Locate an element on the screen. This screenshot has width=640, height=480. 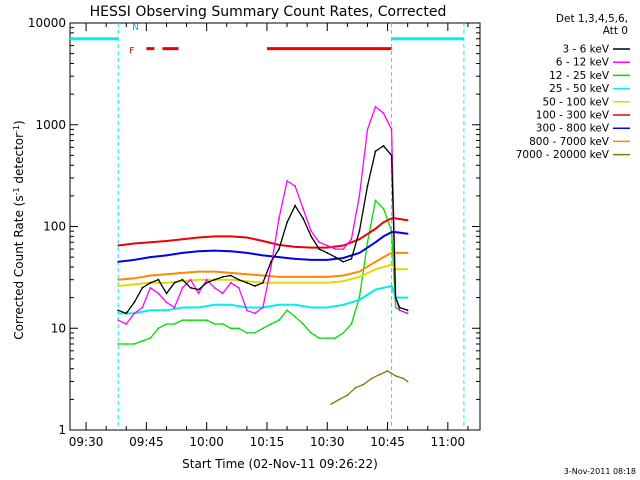
legend-header-line-2: Att 0 is located at coordinates (615, 31).